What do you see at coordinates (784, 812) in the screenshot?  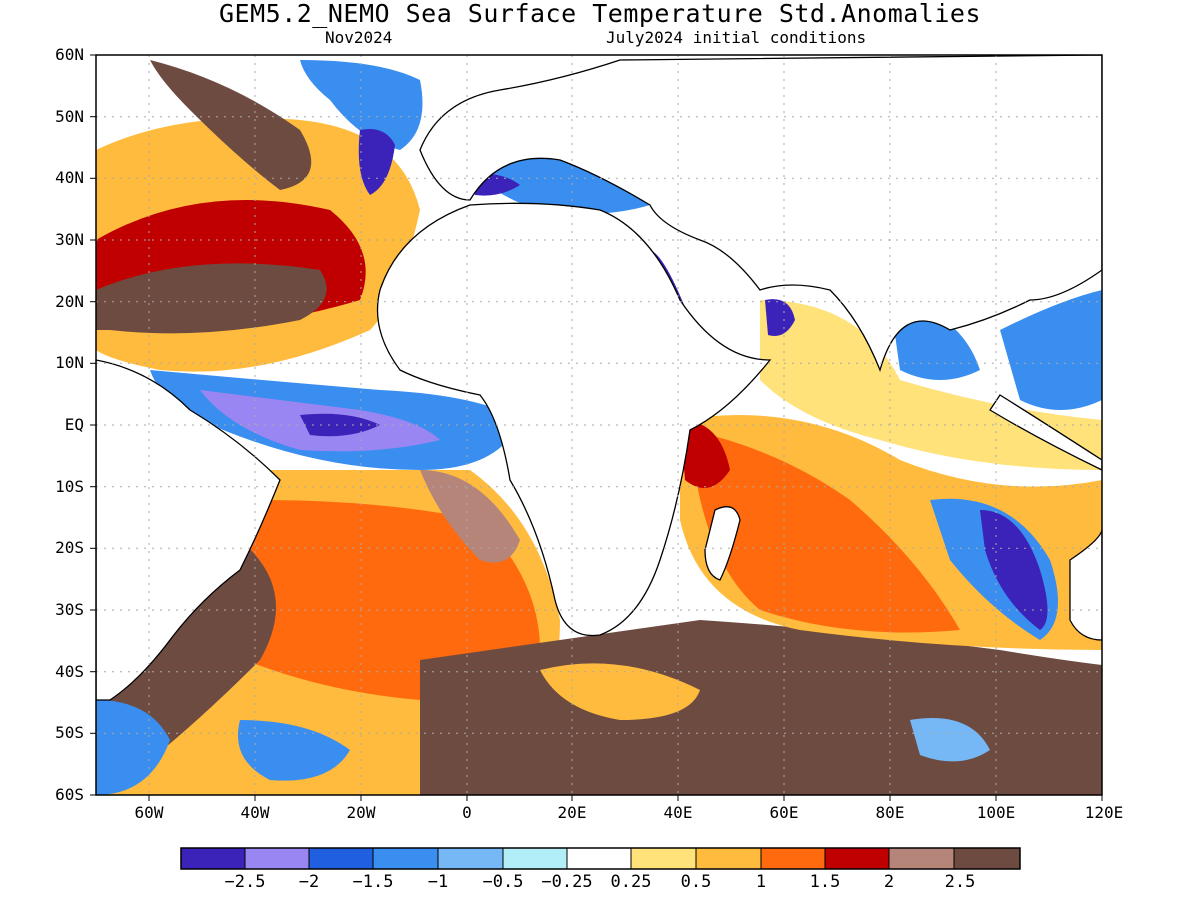 I see `lon-label-60e: 60E` at bounding box center [784, 812].